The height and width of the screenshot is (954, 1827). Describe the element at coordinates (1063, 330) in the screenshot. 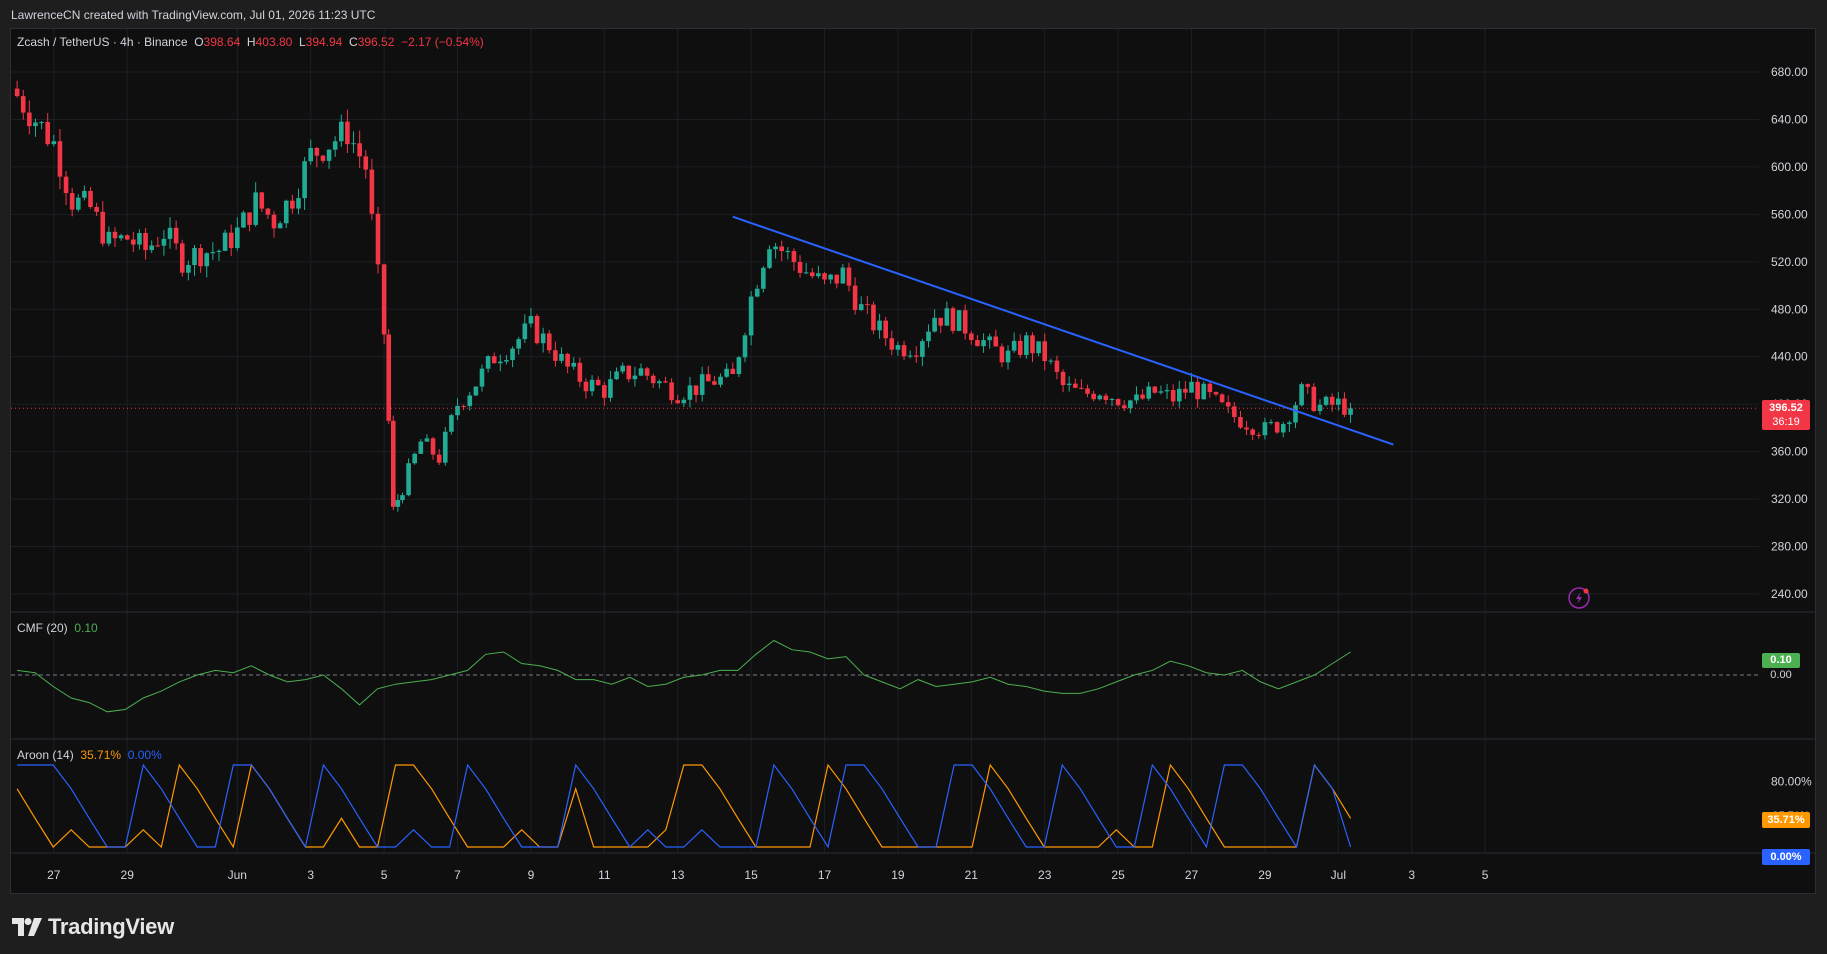

I see `descending-trendline` at that location.